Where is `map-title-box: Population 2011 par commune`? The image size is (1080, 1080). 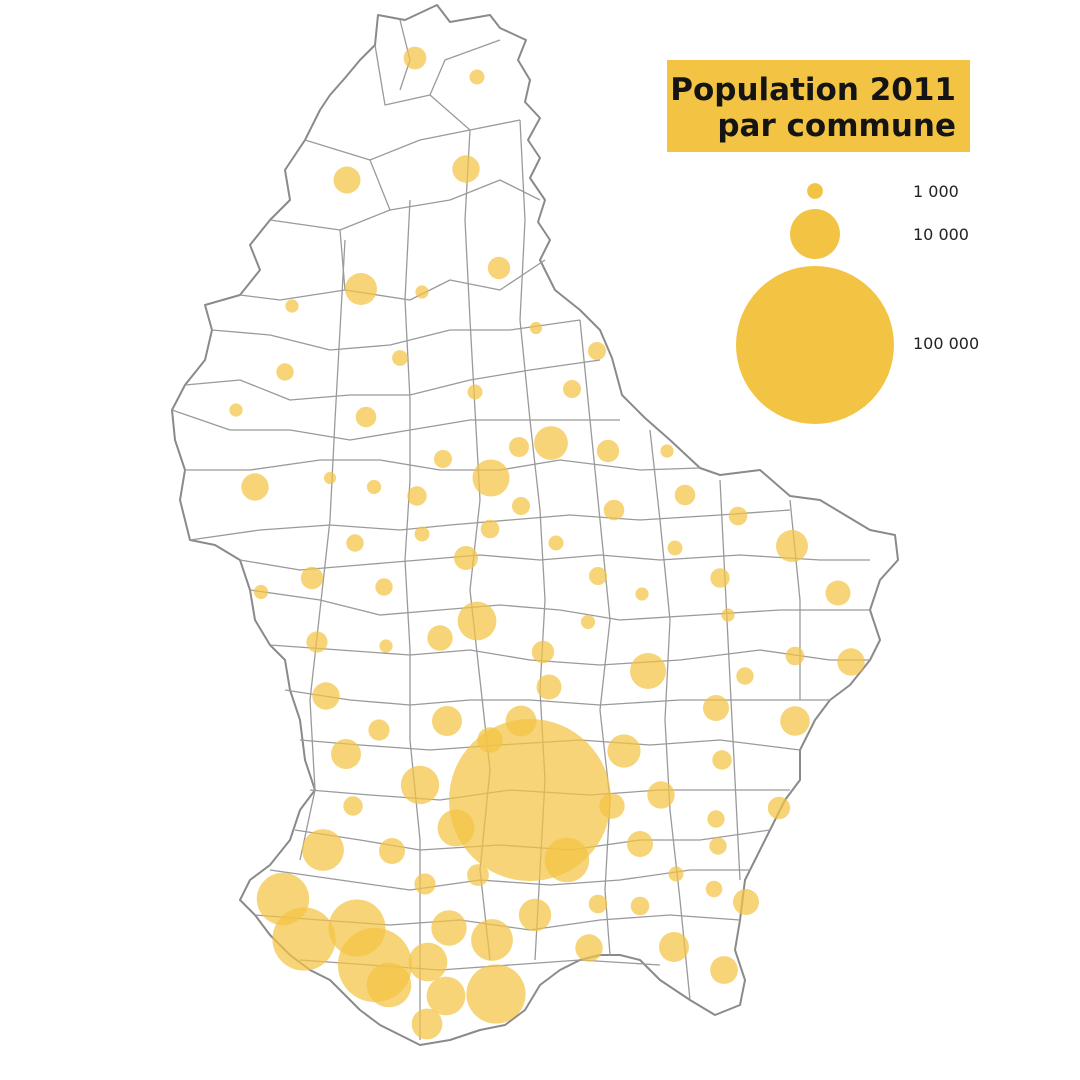
map-title-box: Population 2011 par commune is located at coordinates (818, 106).